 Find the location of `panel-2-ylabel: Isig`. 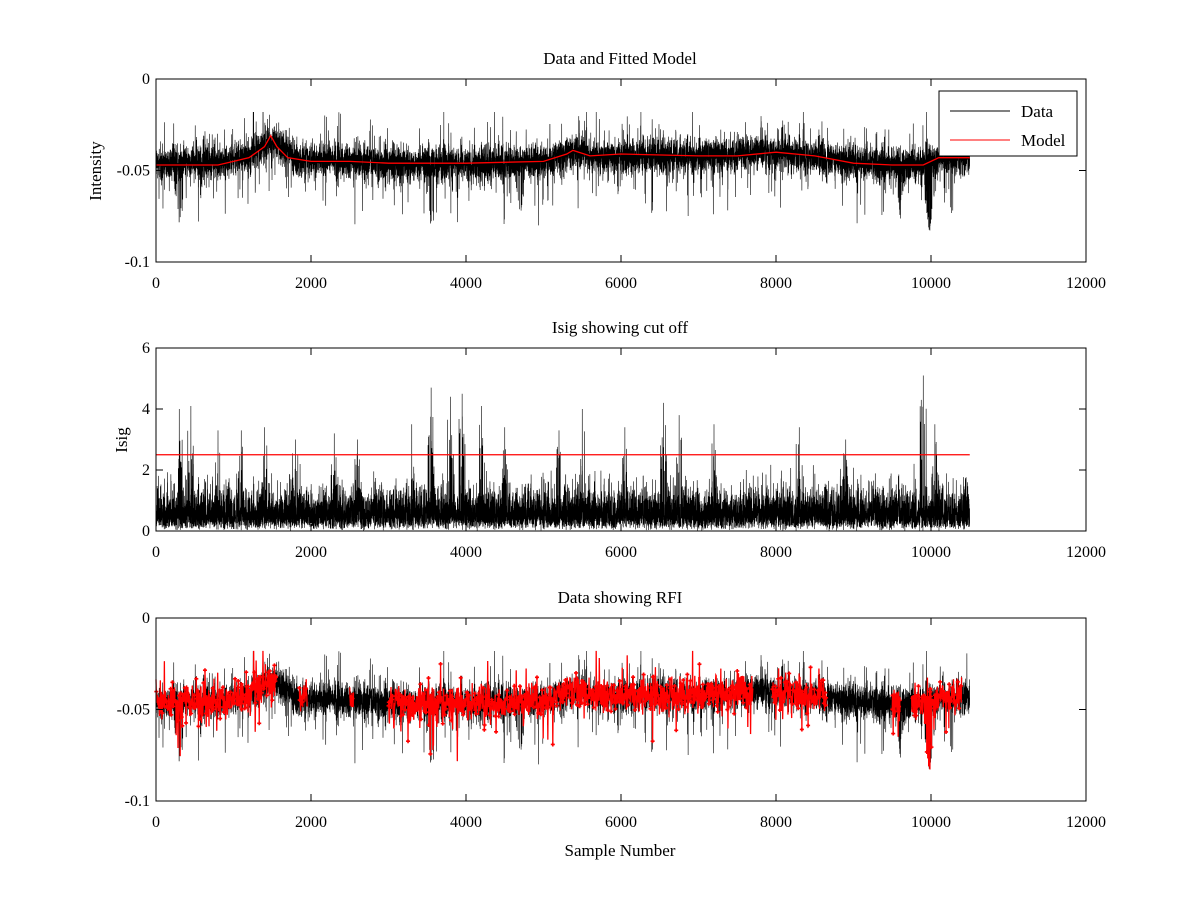

panel-2-ylabel: Isig is located at coordinates (121, 440).